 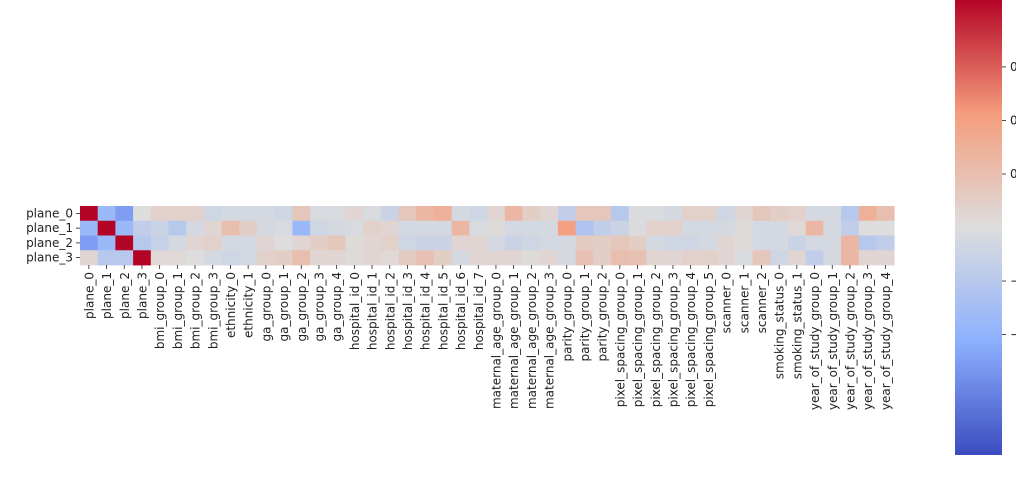 What do you see at coordinates (178, 310) in the screenshot?
I see `col-label: bmi_group_1` at bounding box center [178, 310].